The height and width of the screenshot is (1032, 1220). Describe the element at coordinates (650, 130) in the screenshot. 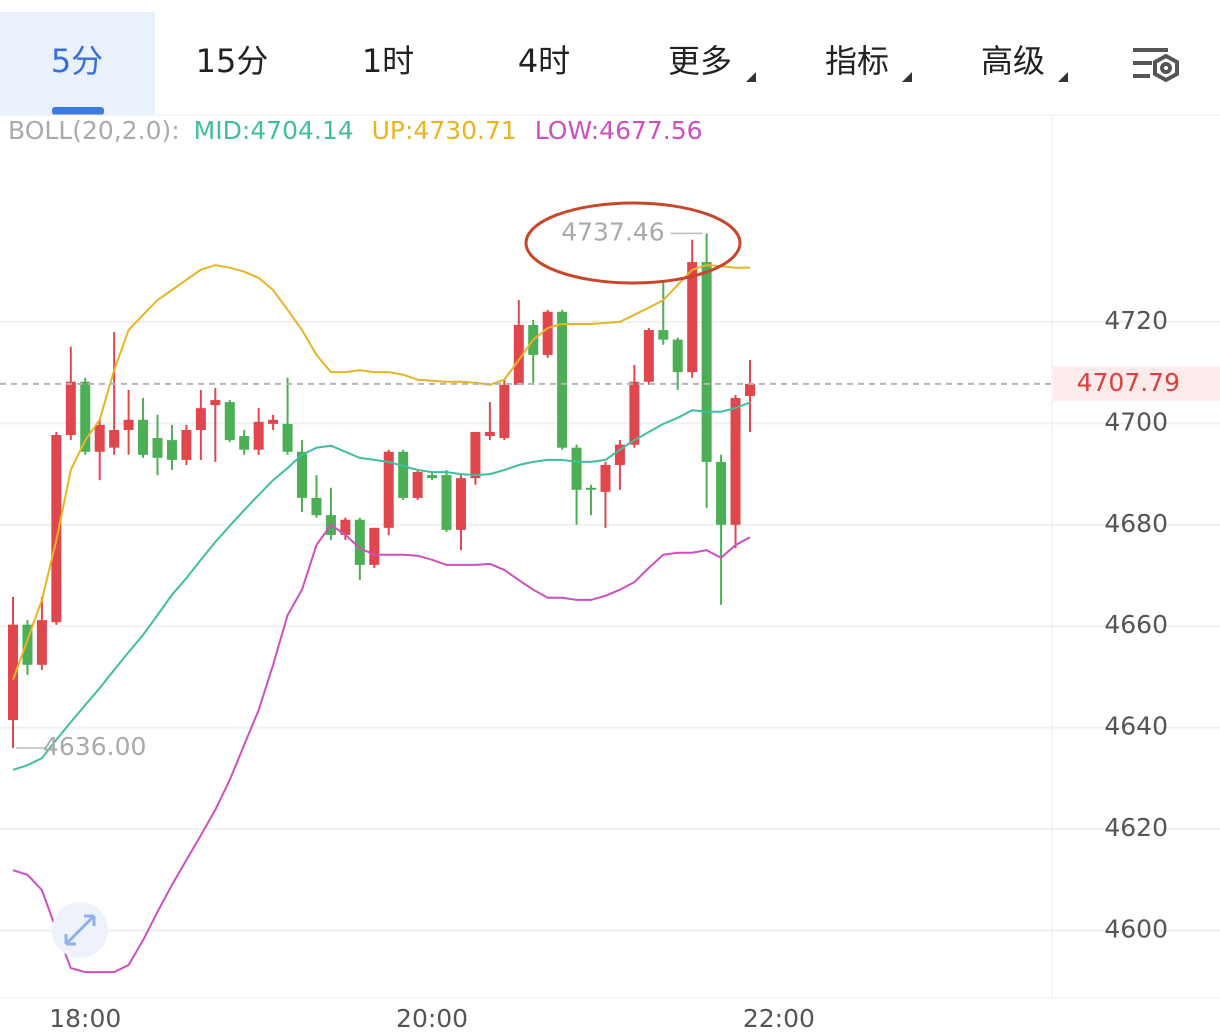

I see `legend-value: 4677.56` at that location.